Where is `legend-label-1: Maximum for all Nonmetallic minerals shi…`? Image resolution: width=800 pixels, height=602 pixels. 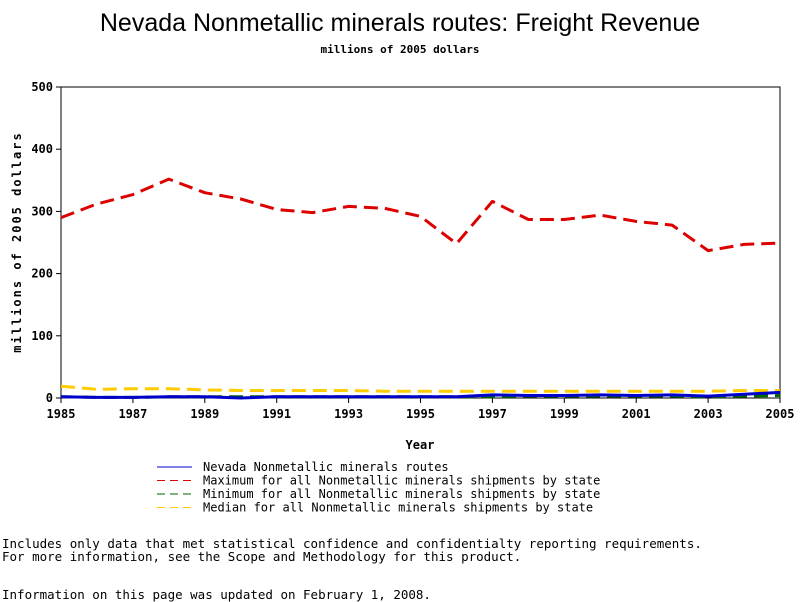 legend-label-1: Maximum for all Nonmetallic minerals shi… is located at coordinates (401, 481).